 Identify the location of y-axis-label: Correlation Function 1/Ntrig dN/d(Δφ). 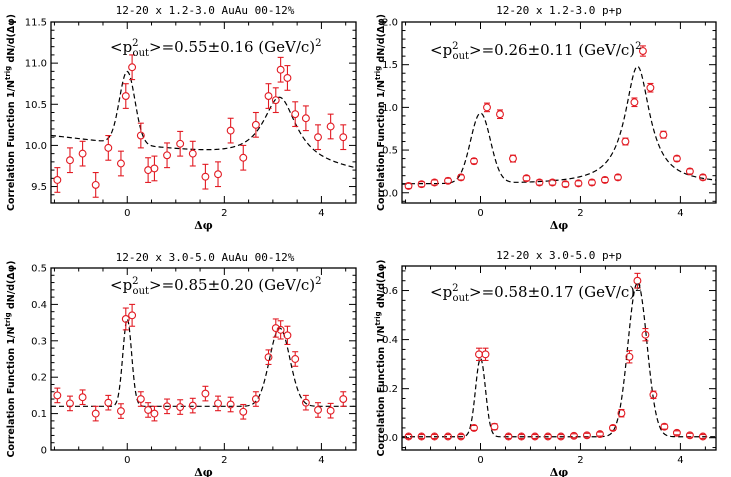
(10, 112).